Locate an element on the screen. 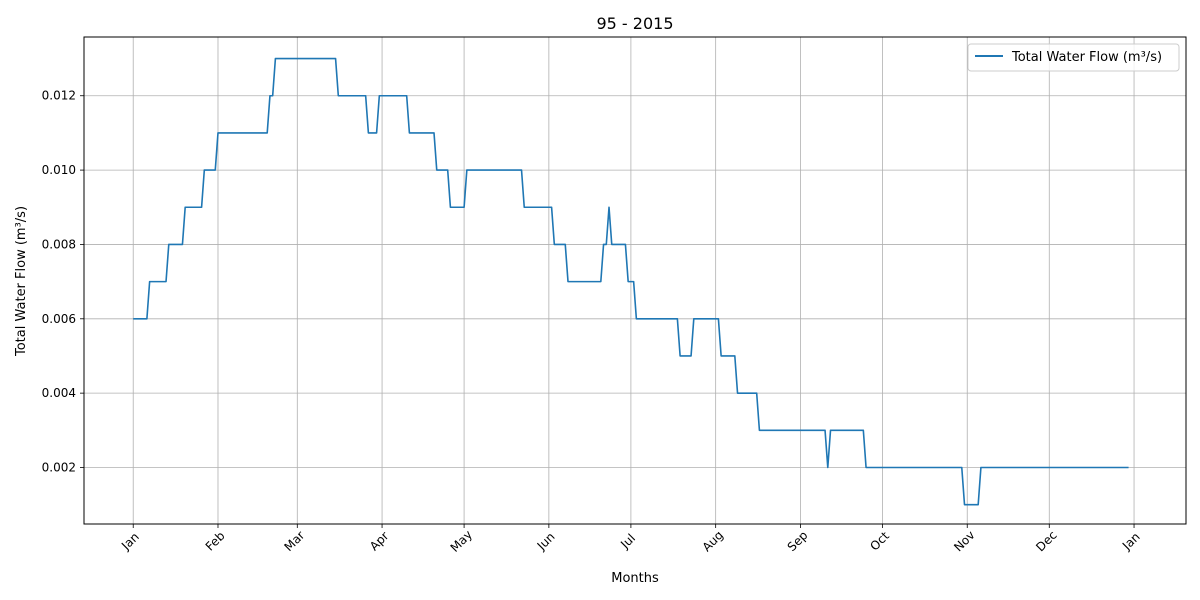  legend-label: Total Water Flow (m³/s) is located at coordinates (1086, 57).